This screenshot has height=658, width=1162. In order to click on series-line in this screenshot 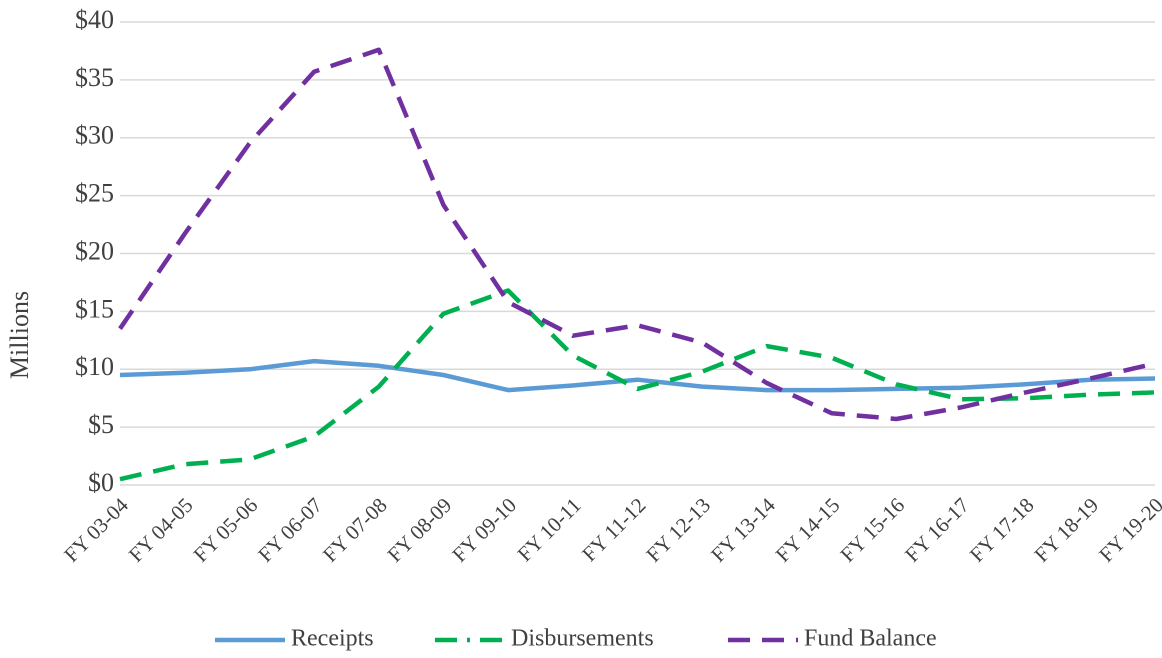, I will do `click(637, 375)`.